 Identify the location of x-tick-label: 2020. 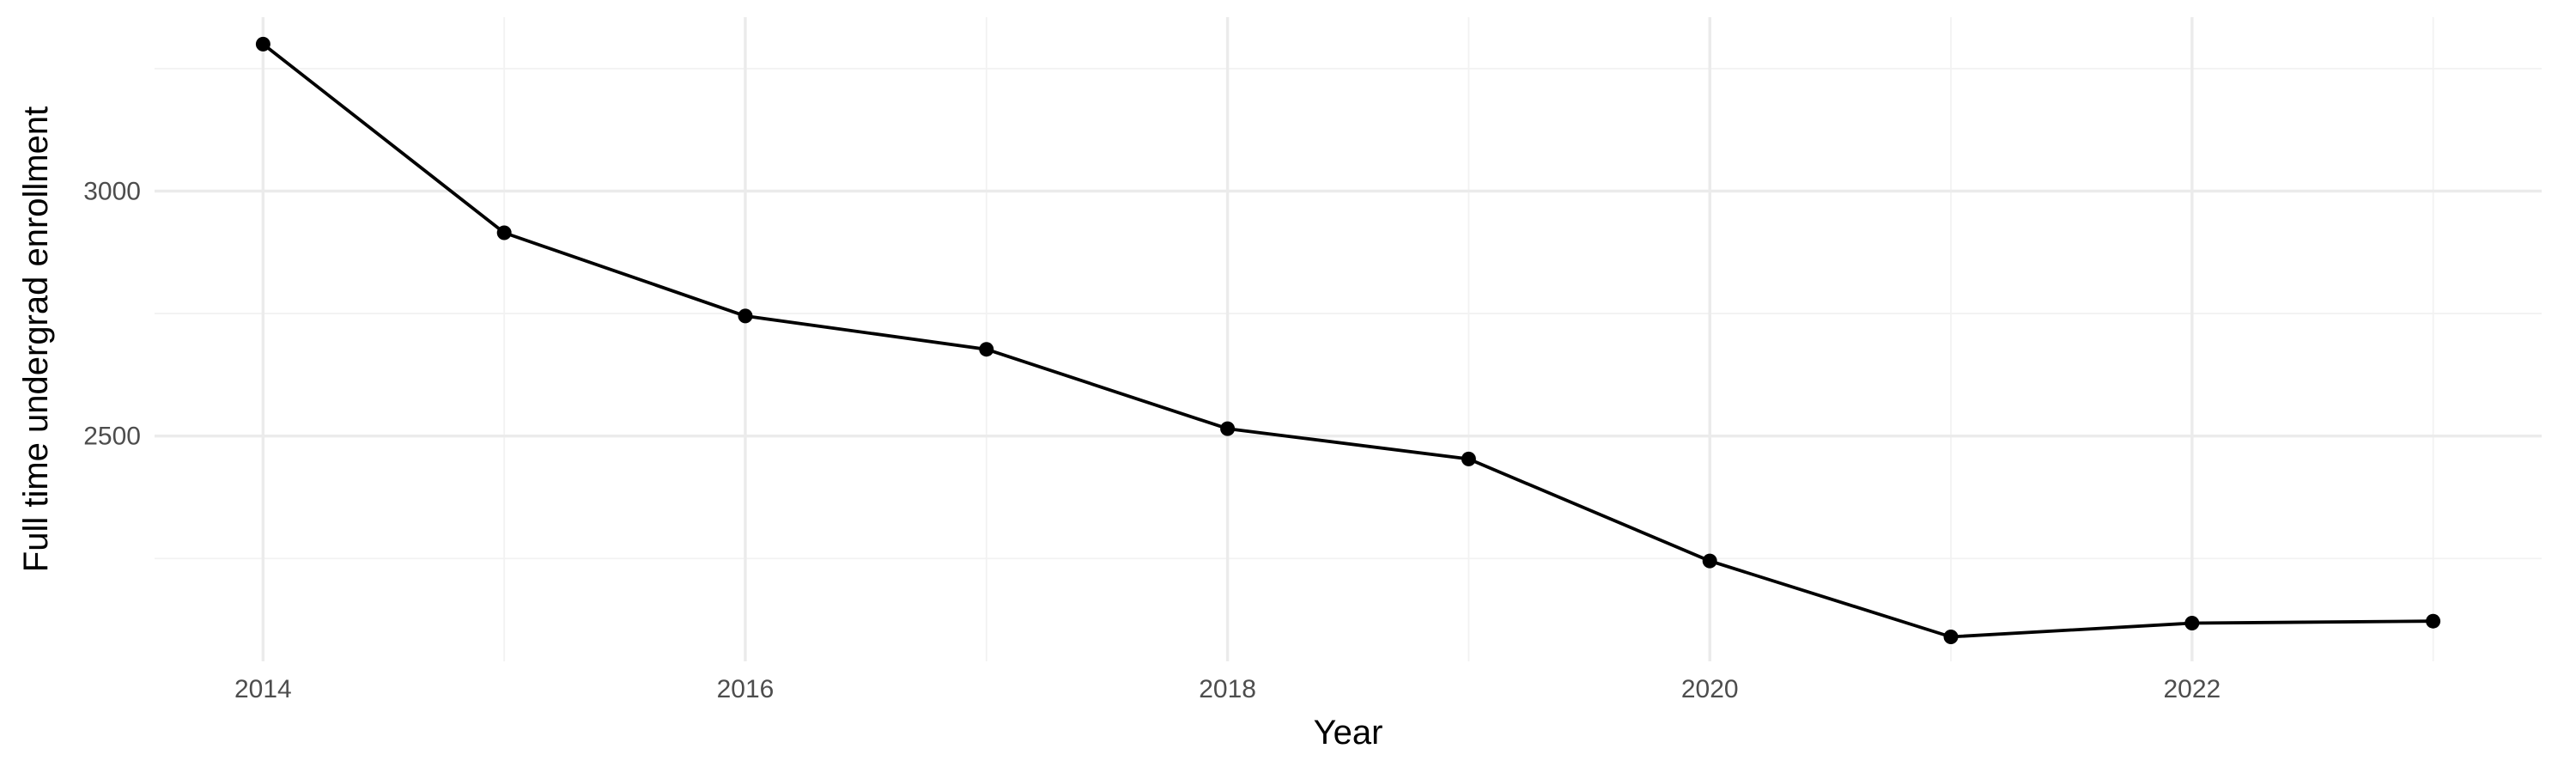
(1710, 689).